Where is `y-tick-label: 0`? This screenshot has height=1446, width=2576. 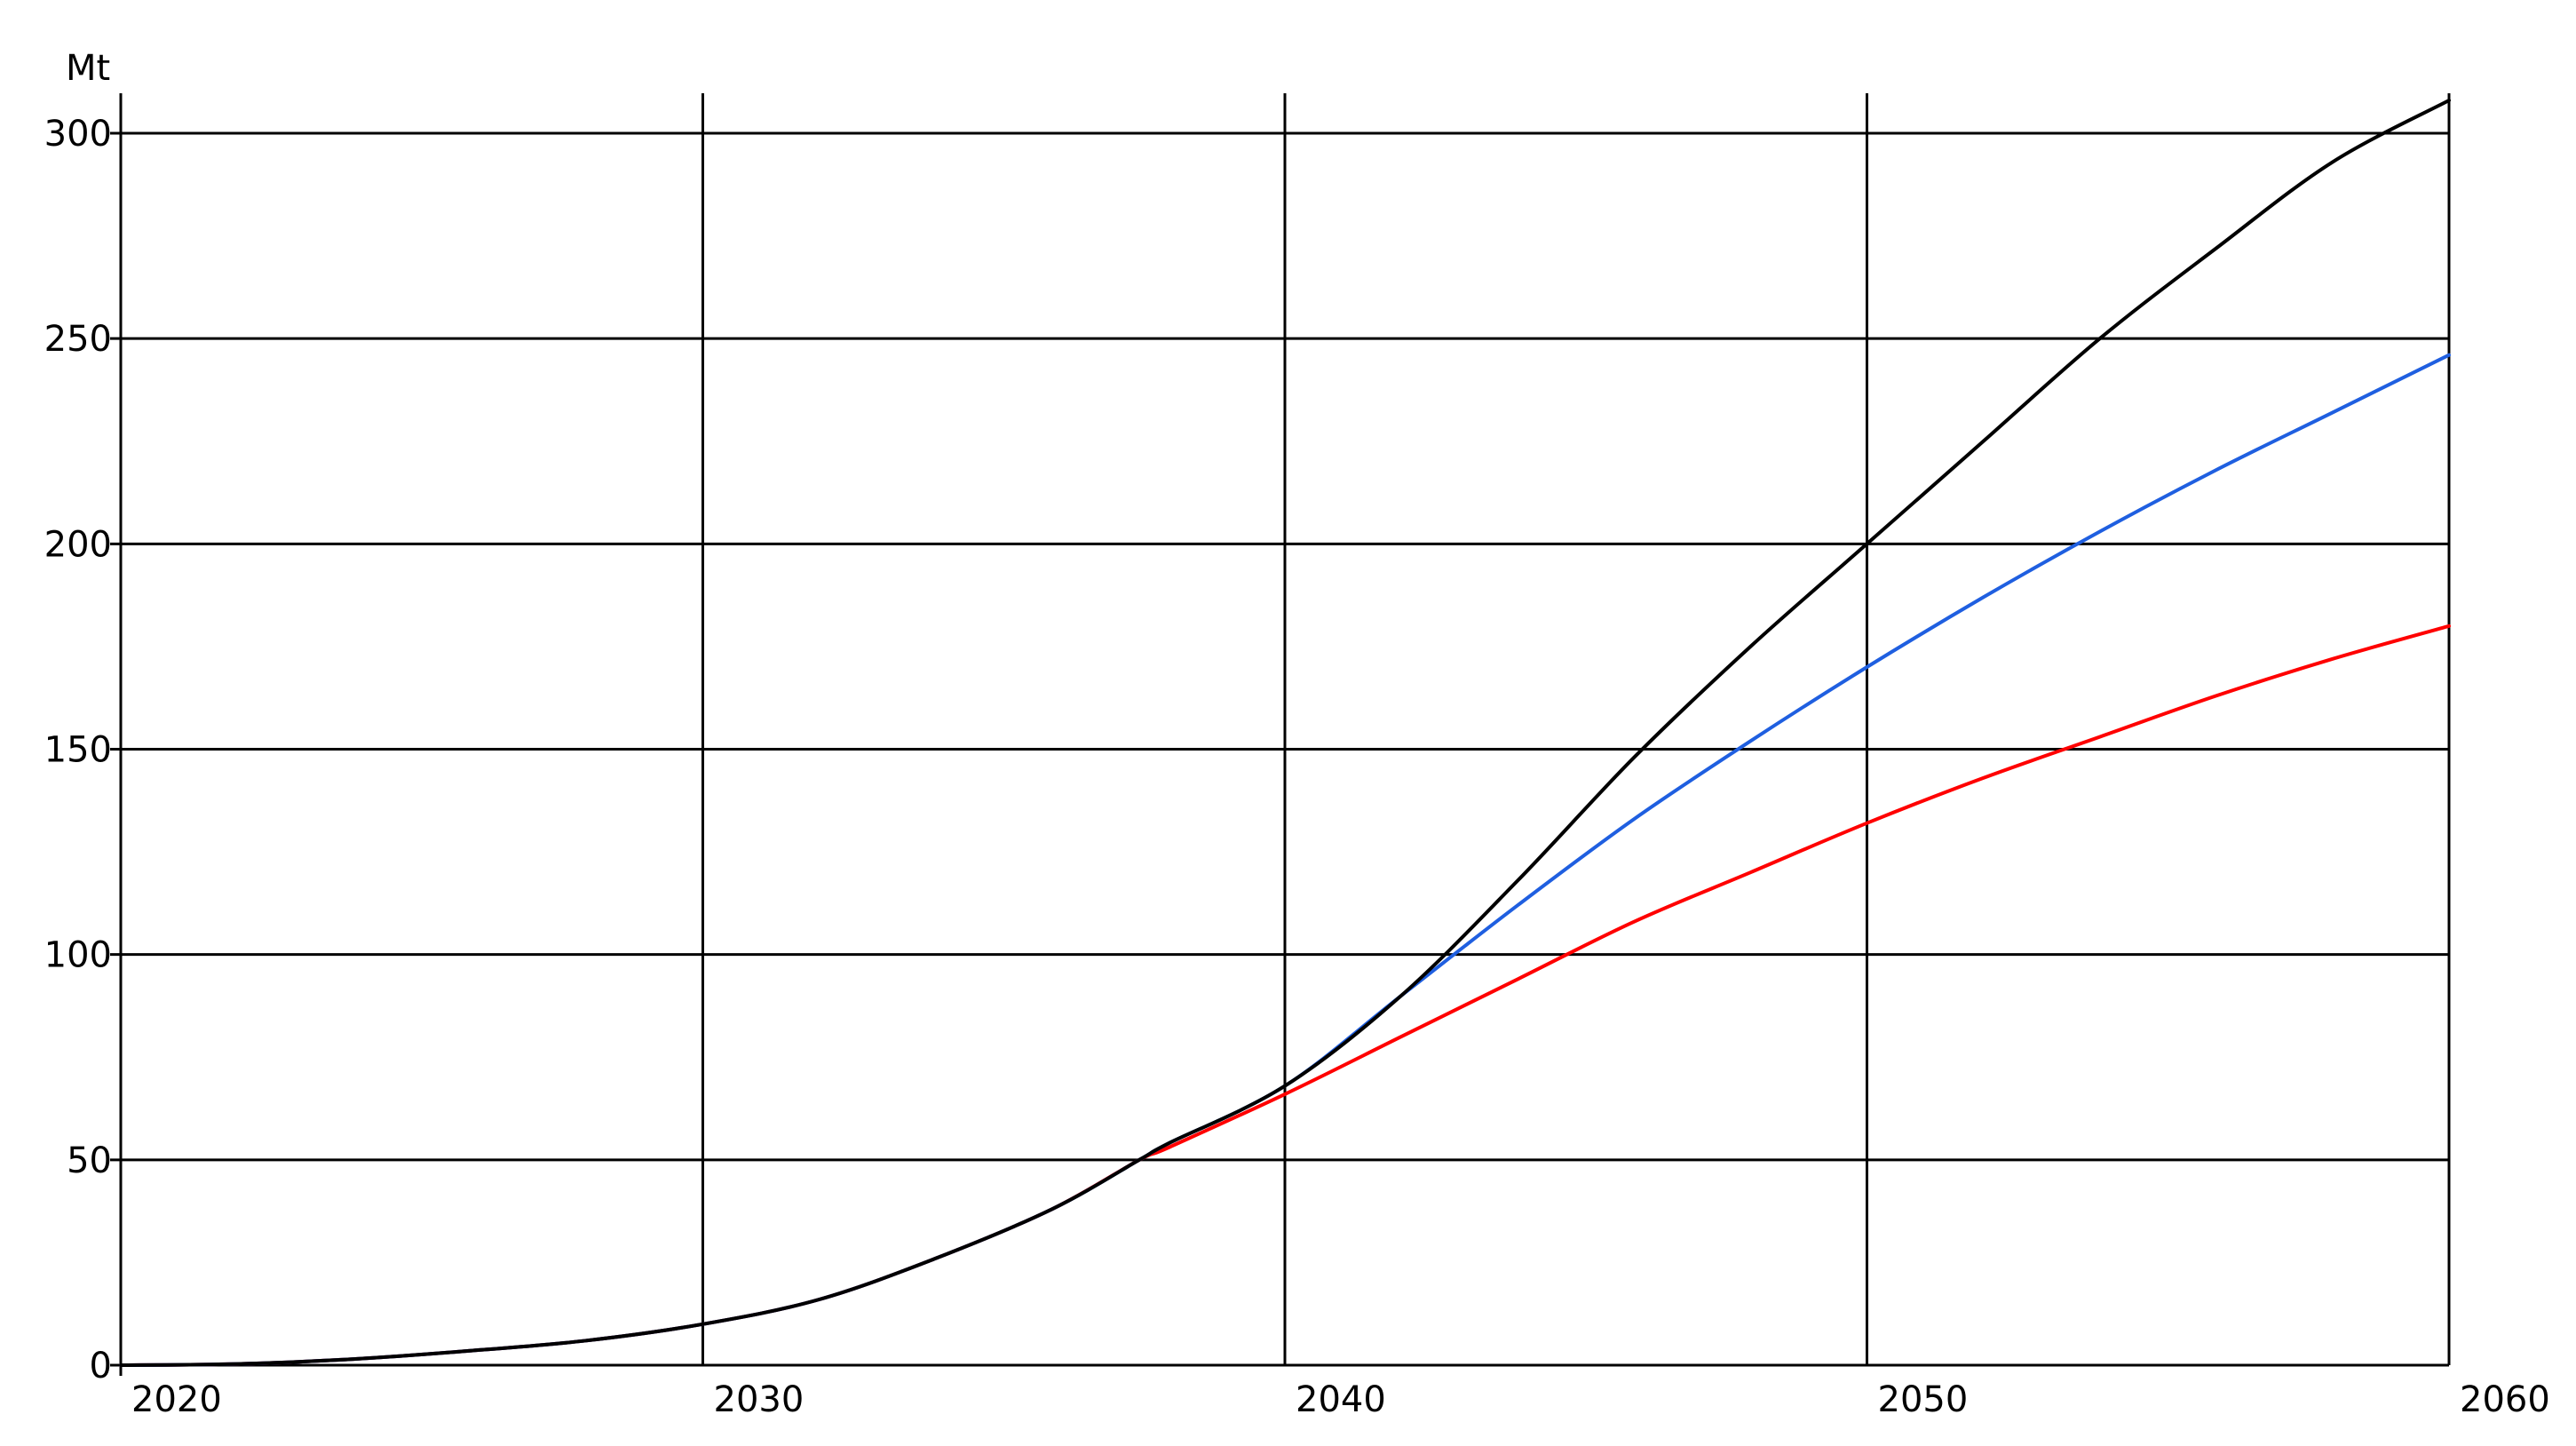
y-tick-label: 0 is located at coordinates (101, 1366).